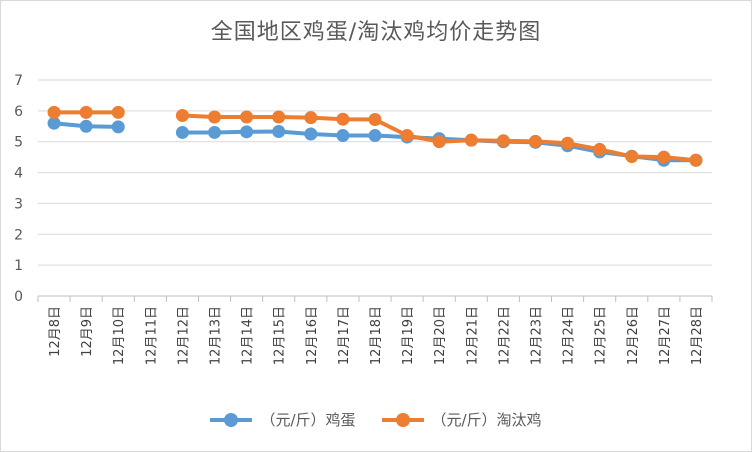 This screenshot has width=752, height=452. Describe the element at coordinates (18, 143) in the screenshot. I see `y-tick-label: 5` at that location.